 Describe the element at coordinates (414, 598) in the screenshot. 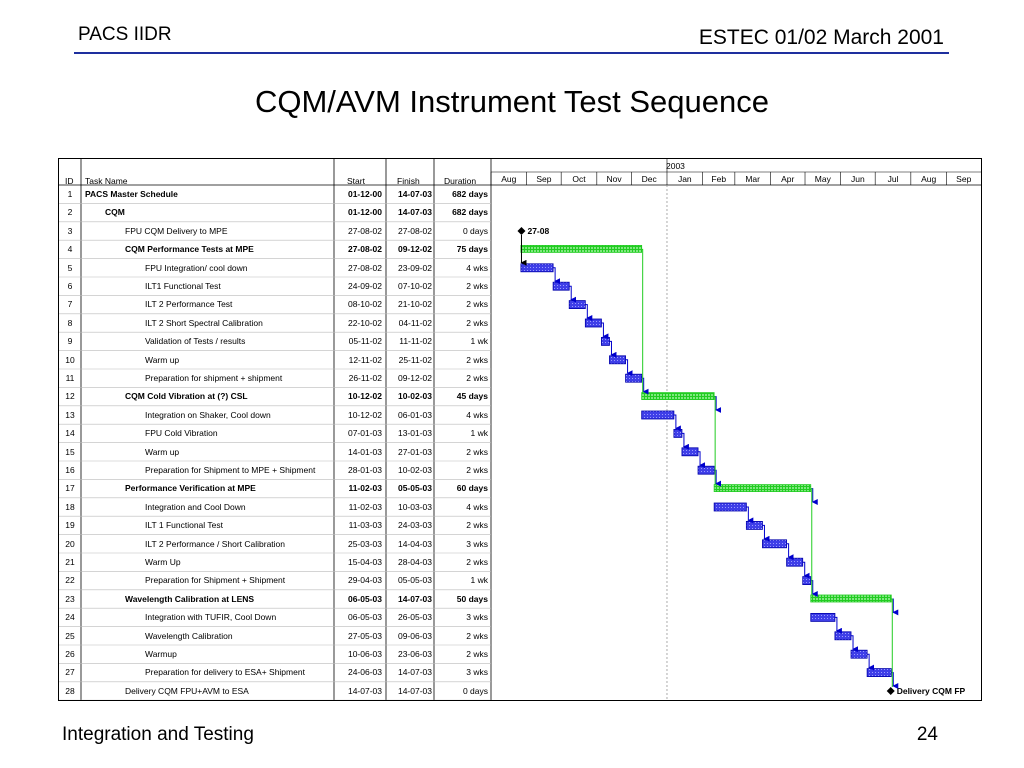

I see `task-finish: 14-07-03` at that location.